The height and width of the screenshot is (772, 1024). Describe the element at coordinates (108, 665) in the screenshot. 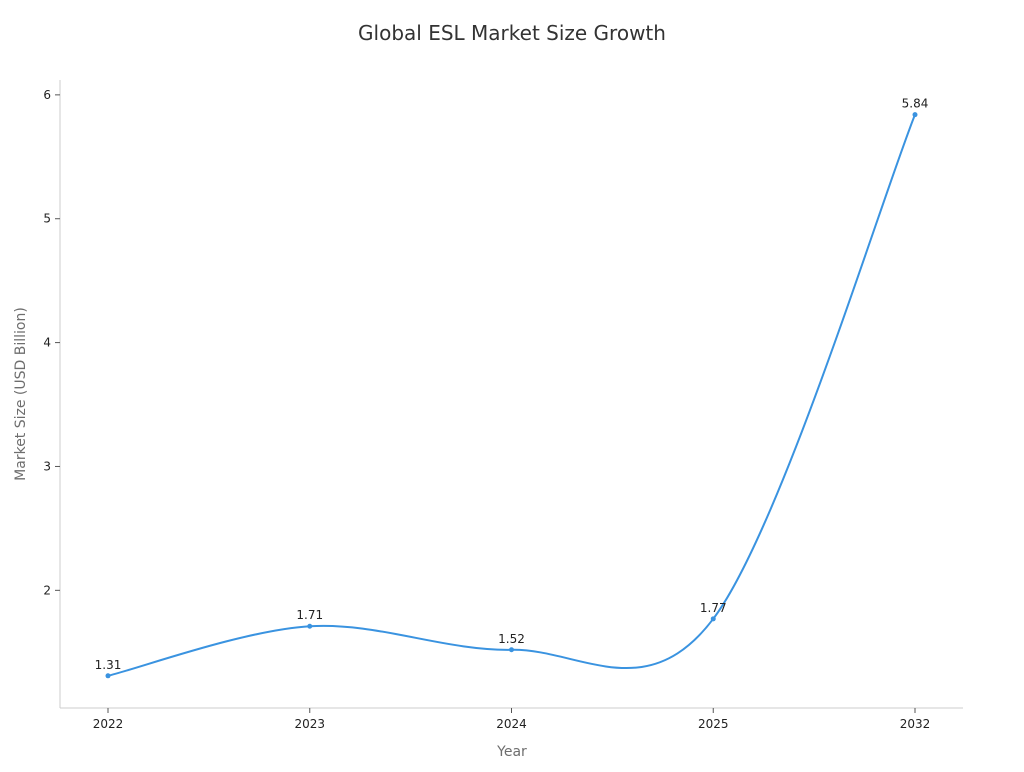

I see `data-label: 1.31` at that location.